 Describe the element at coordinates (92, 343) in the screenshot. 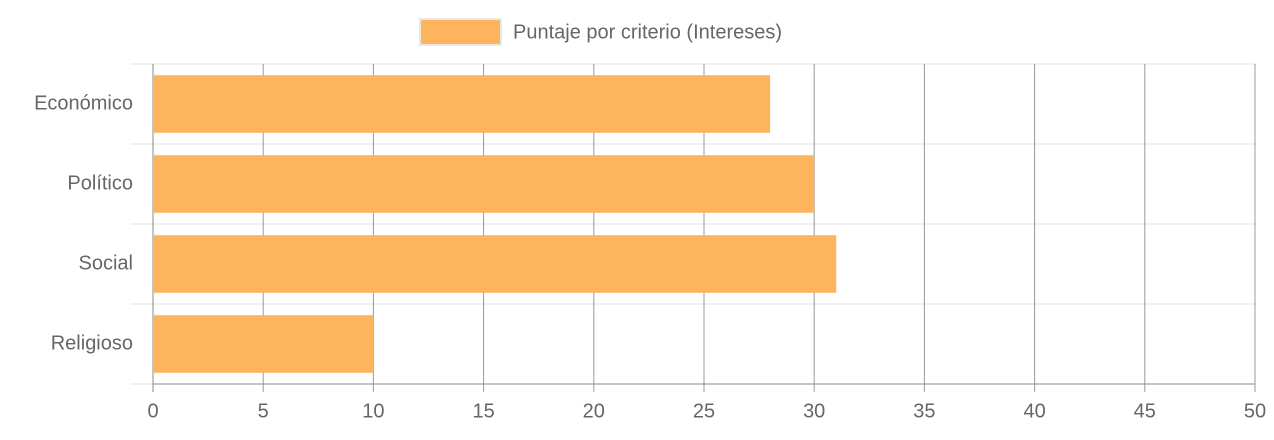

I see `y-tick-label: Religioso` at that location.